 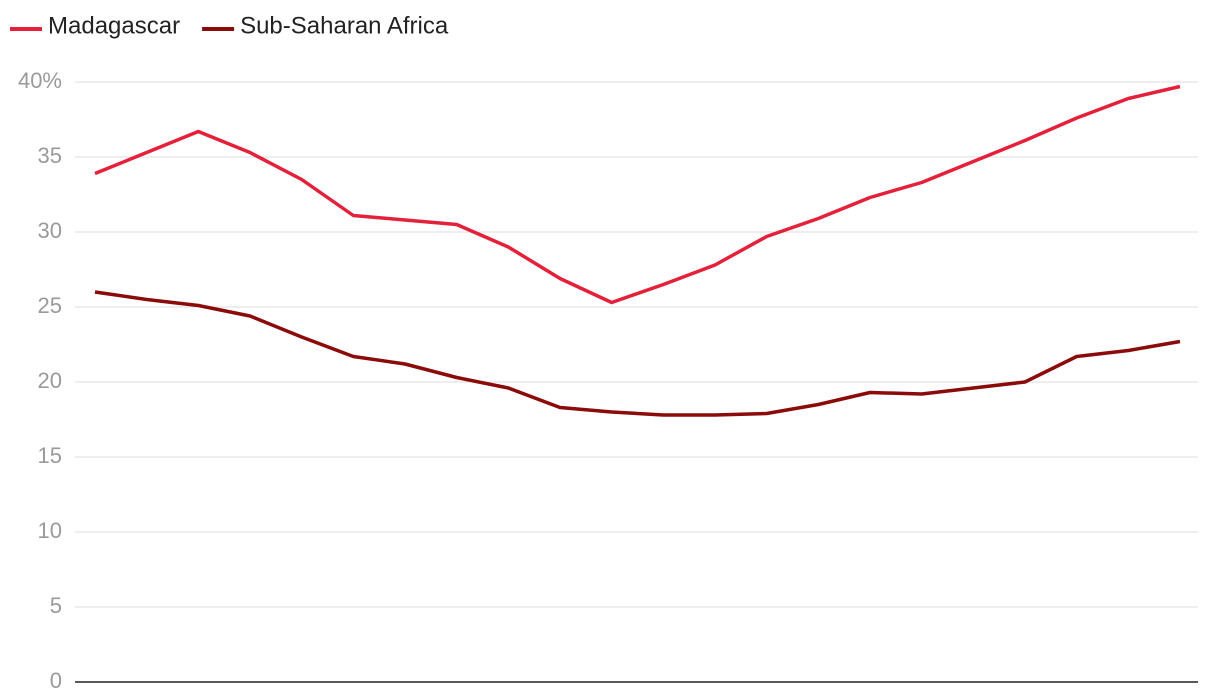 I want to click on y-tick-label: 25, so click(x=50, y=305).